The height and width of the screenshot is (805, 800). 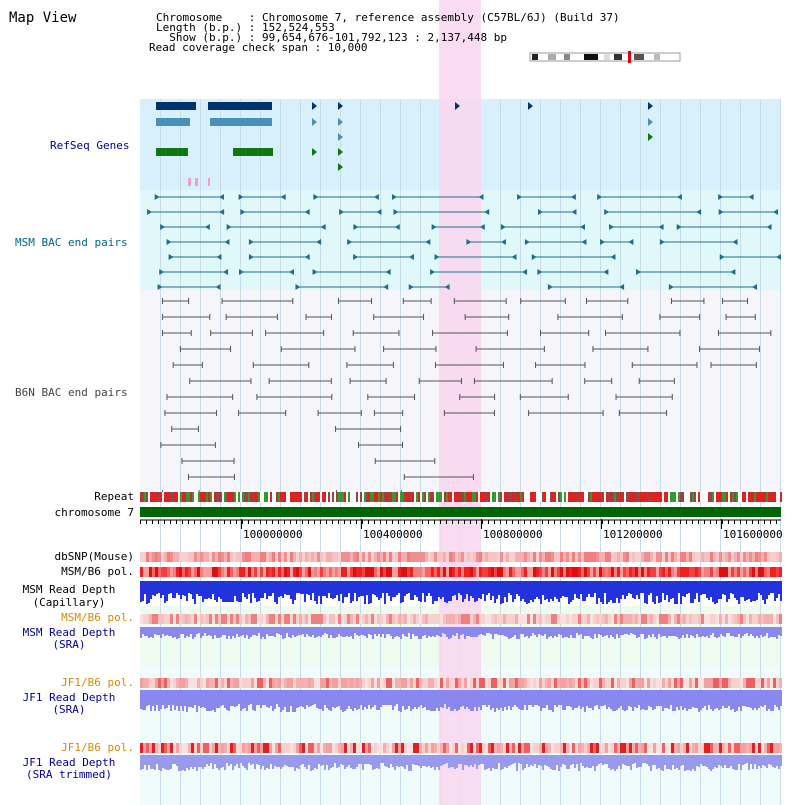 I want to click on ruler-label-2: 100400000, so click(x=393, y=534).